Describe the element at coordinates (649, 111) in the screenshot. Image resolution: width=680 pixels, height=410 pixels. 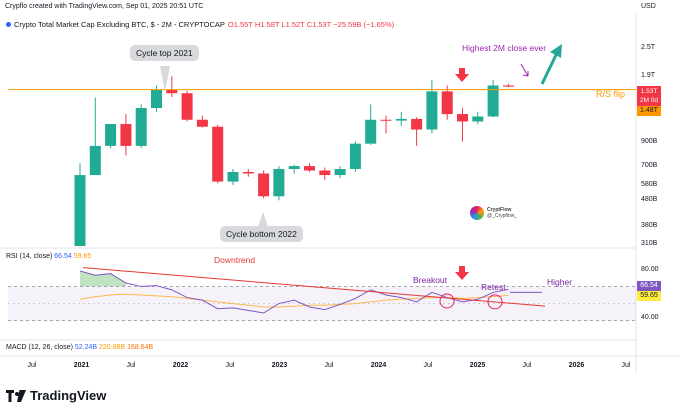
I see `rs-level-tag: 1.48T` at that location.